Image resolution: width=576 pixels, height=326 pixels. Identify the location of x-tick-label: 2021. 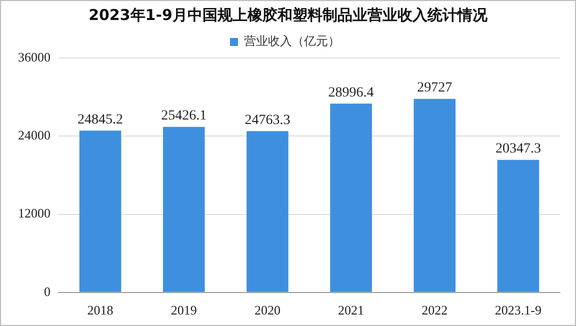
(351, 310).